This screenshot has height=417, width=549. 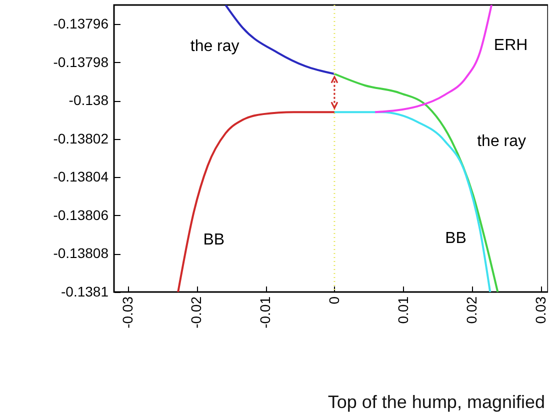 What do you see at coordinates (81, 138) in the screenshot?
I see `y-tick-label: -0.13802` at bounding box center [81, 138].